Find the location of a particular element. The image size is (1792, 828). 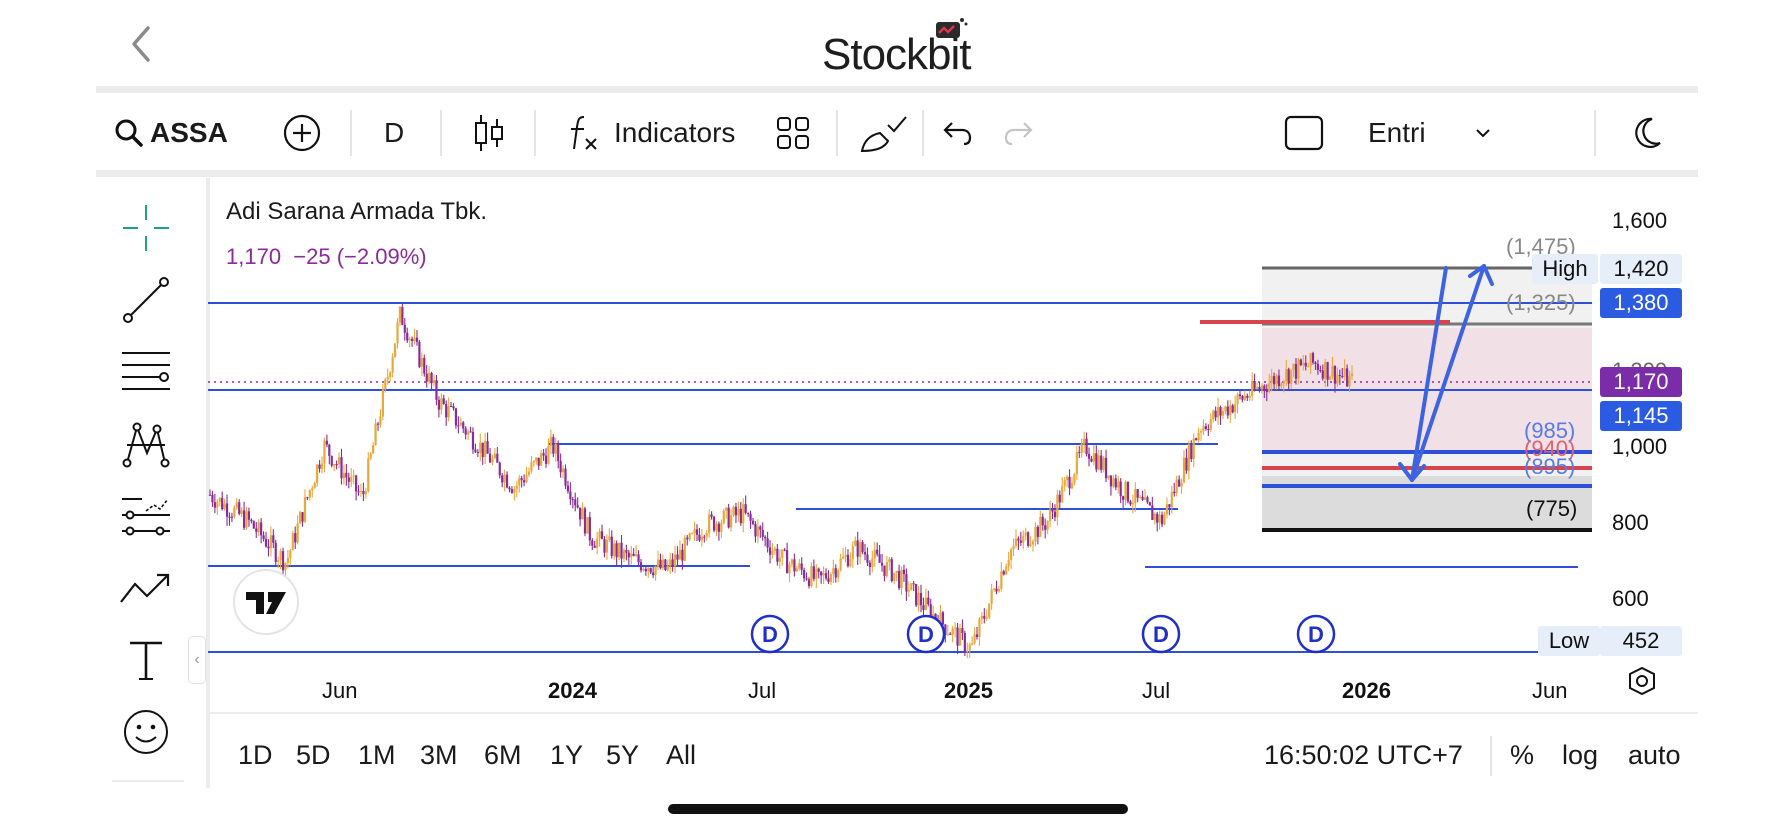

pattern-icon is located at coordinates (146, 445).